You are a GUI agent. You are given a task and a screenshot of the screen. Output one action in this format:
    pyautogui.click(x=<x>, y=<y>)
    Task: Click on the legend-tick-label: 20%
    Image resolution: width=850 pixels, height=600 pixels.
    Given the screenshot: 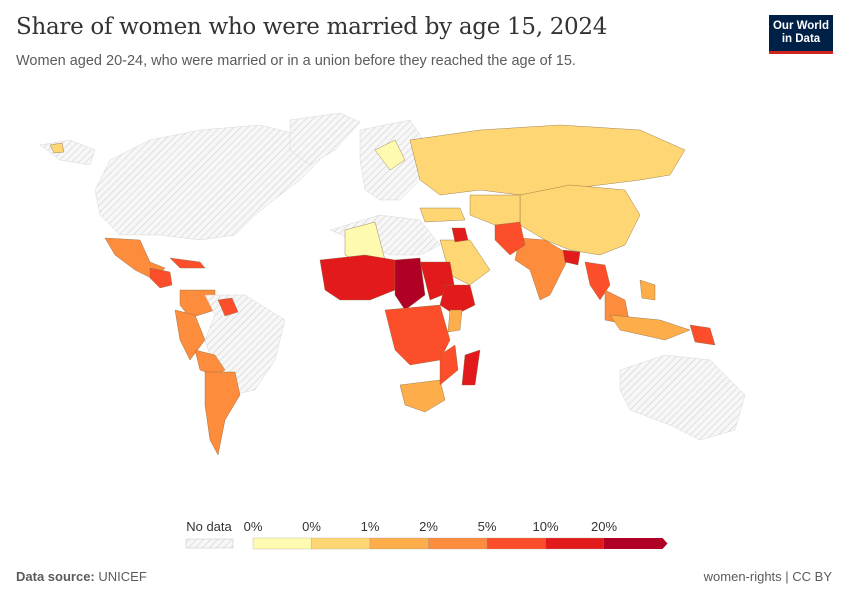 What is the action you would take?
    pyautogui.click(x=604, y=526)
    